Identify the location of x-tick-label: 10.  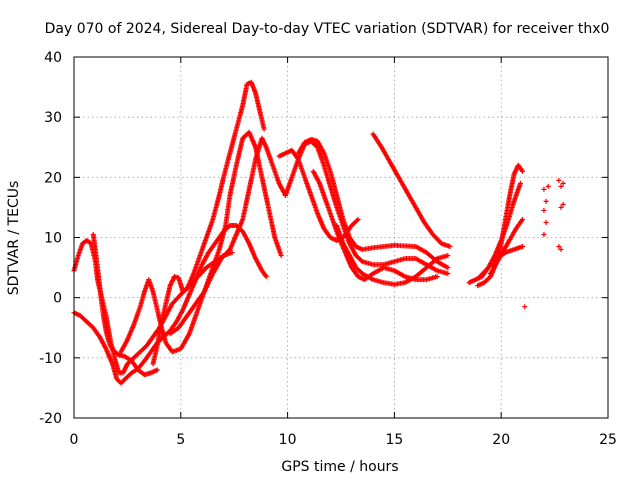
(288, 440).